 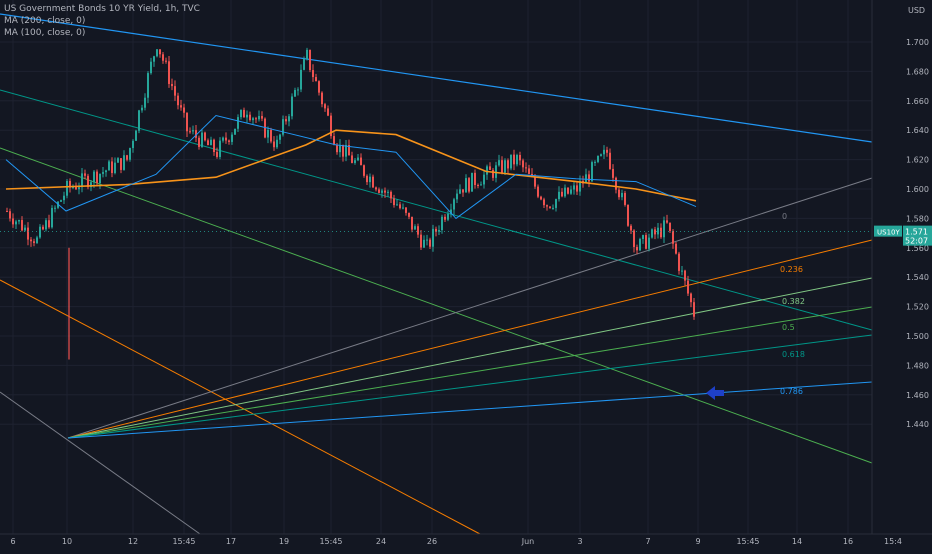 I want to click on price-tick: 1.520, so click(x=917, y=307).